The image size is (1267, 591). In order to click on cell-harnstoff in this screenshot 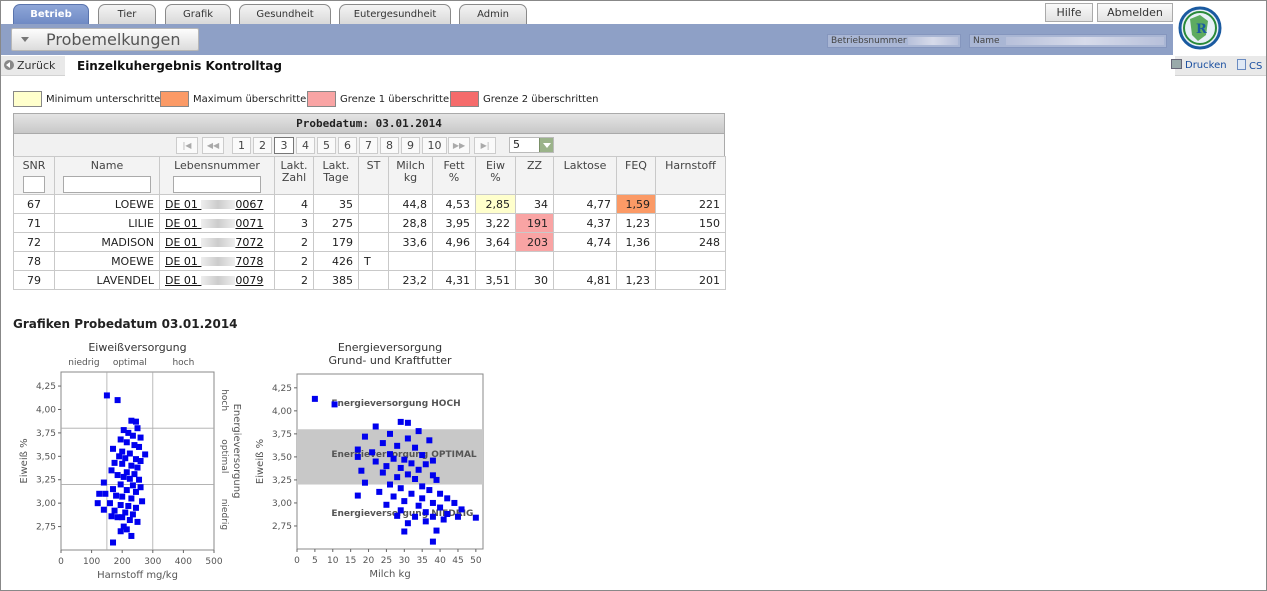, I will do `click(690, 261)`.